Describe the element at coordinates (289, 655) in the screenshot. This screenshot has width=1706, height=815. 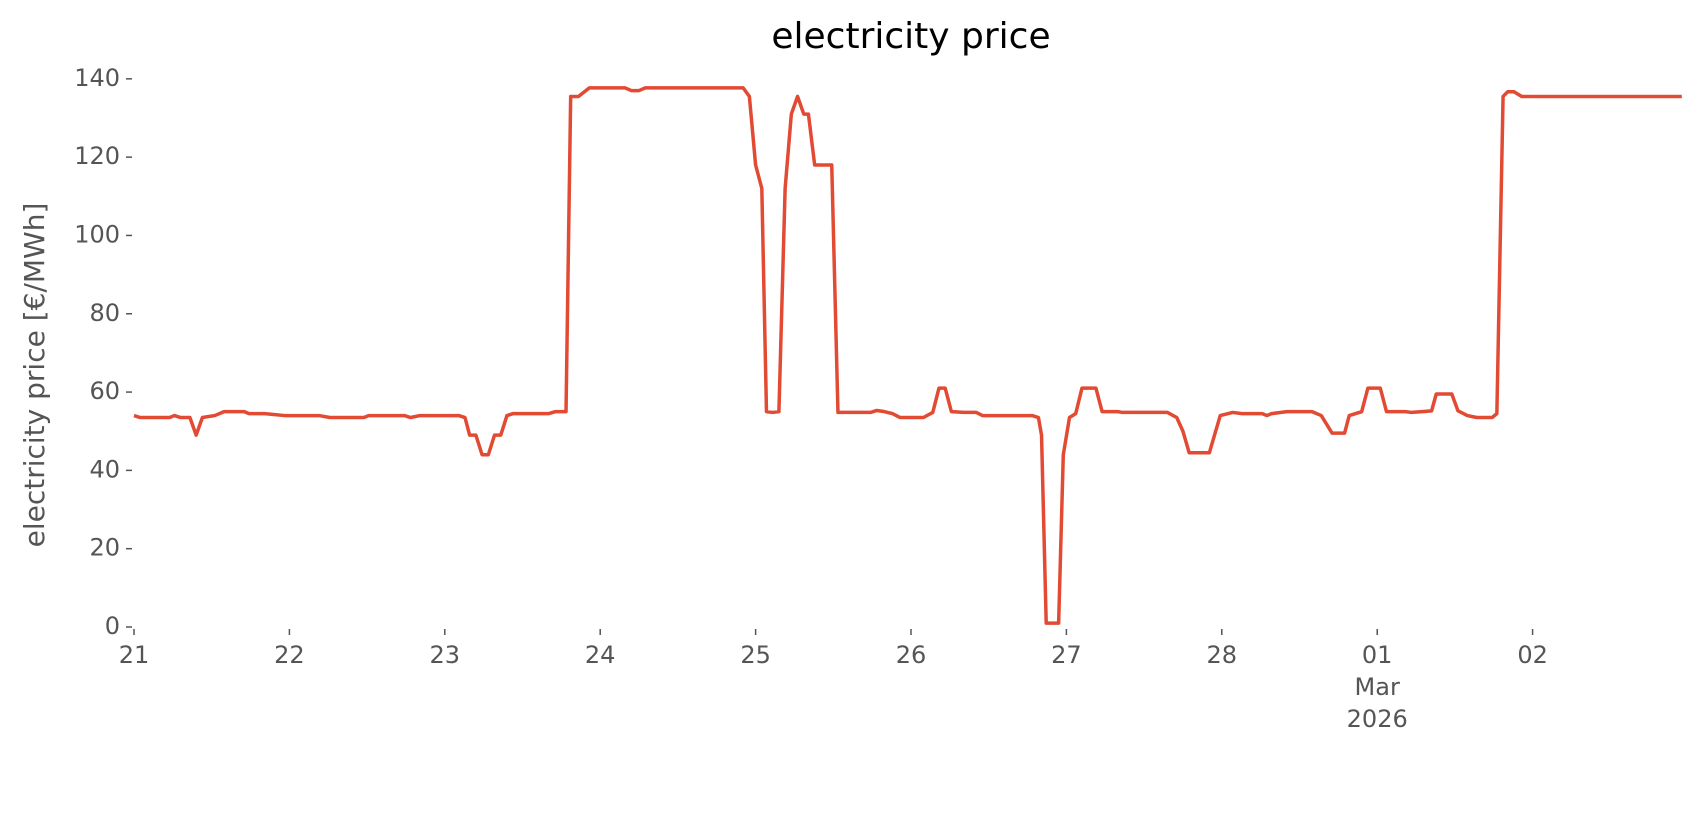
I see `x-tick-label: 22` at that location.